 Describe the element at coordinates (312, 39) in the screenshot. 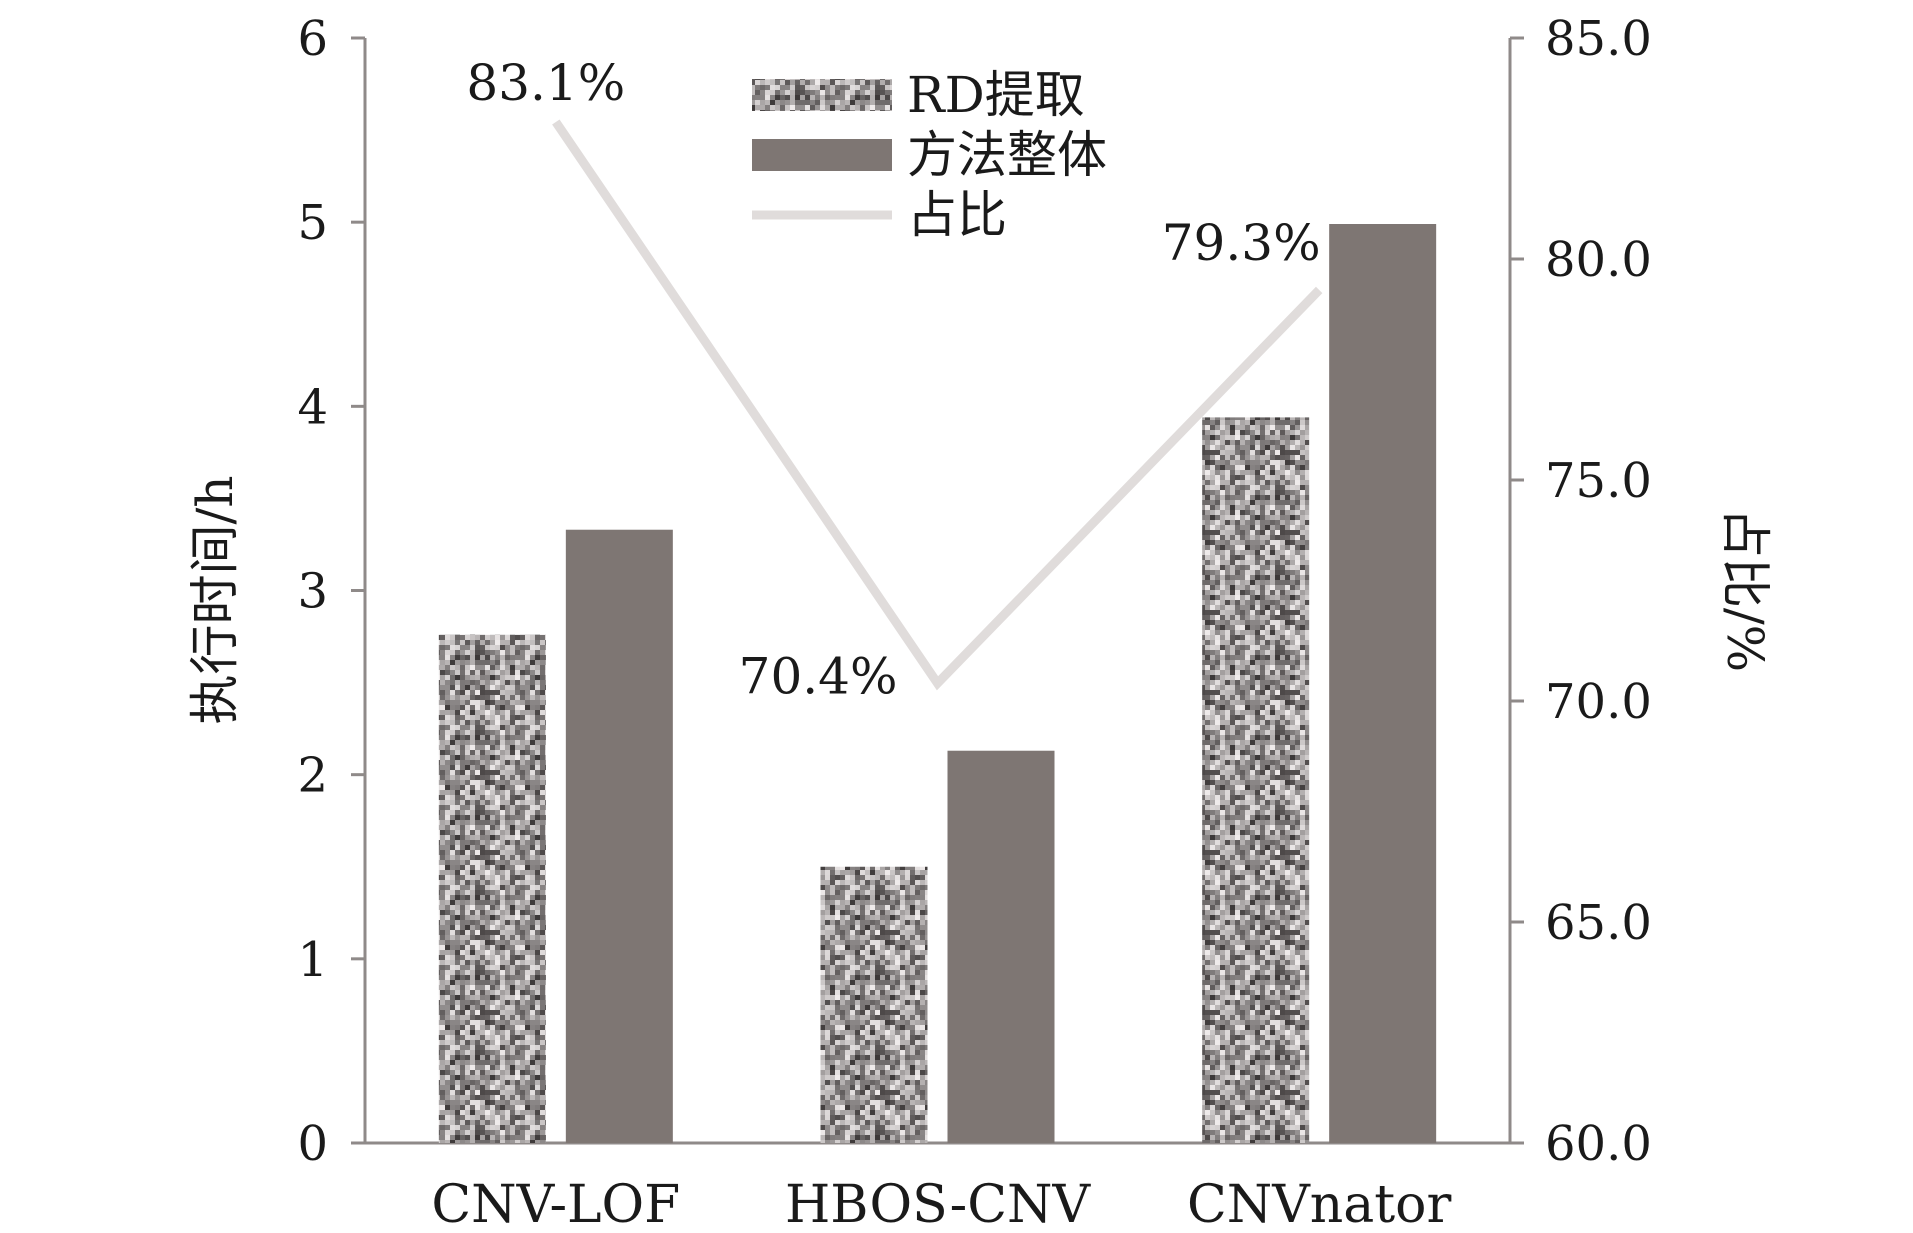

I see `y-tick-label: 6` at that location.